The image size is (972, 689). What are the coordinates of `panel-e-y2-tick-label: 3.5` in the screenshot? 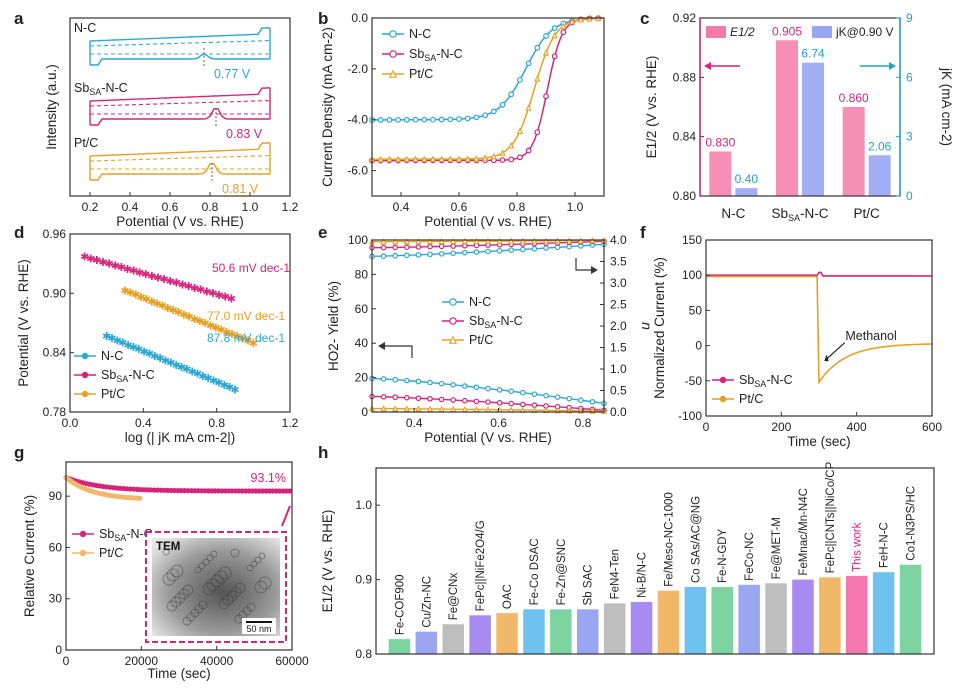 It's located at (618, 262).